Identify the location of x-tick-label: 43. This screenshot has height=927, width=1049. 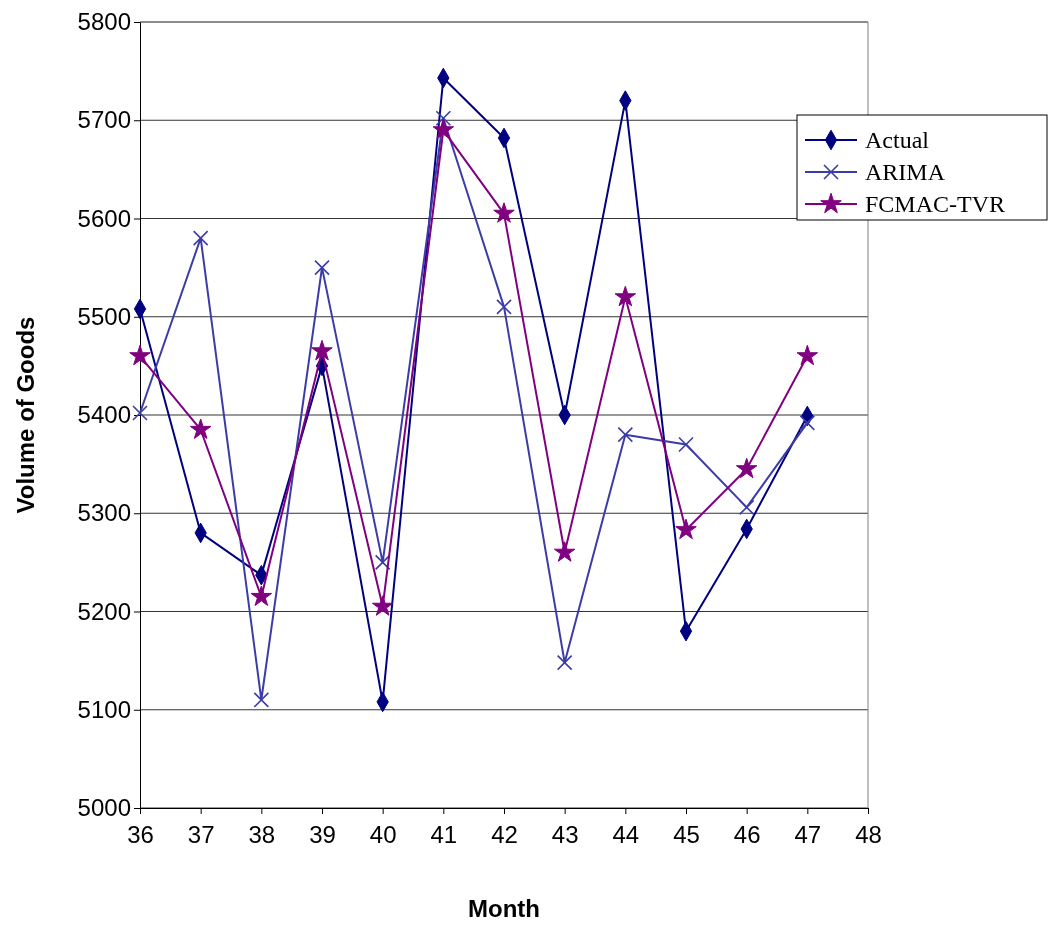
(565, 835).